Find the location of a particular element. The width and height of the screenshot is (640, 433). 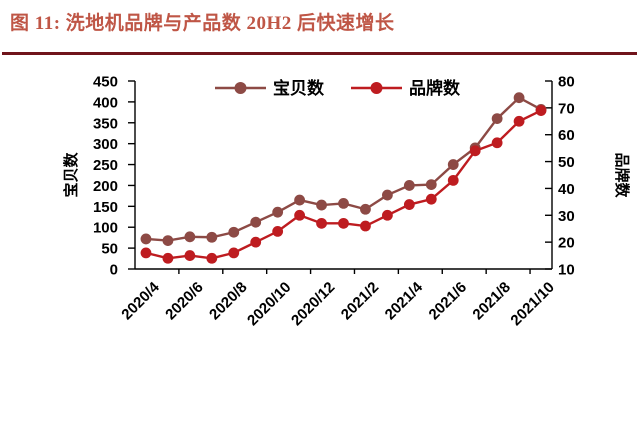

x-axis-tick-label: 2020/4 is located at coordinates (140, 300).